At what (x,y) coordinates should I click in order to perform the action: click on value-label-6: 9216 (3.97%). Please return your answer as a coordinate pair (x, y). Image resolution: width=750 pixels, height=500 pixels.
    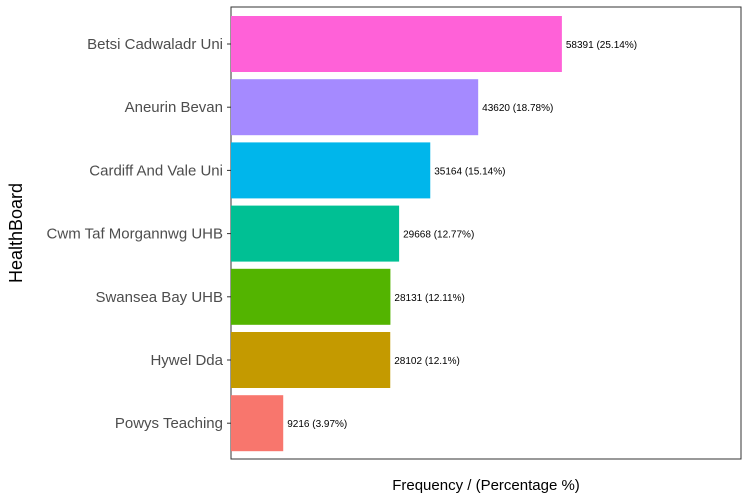
    Looking at the image, I should click on (317, 424).